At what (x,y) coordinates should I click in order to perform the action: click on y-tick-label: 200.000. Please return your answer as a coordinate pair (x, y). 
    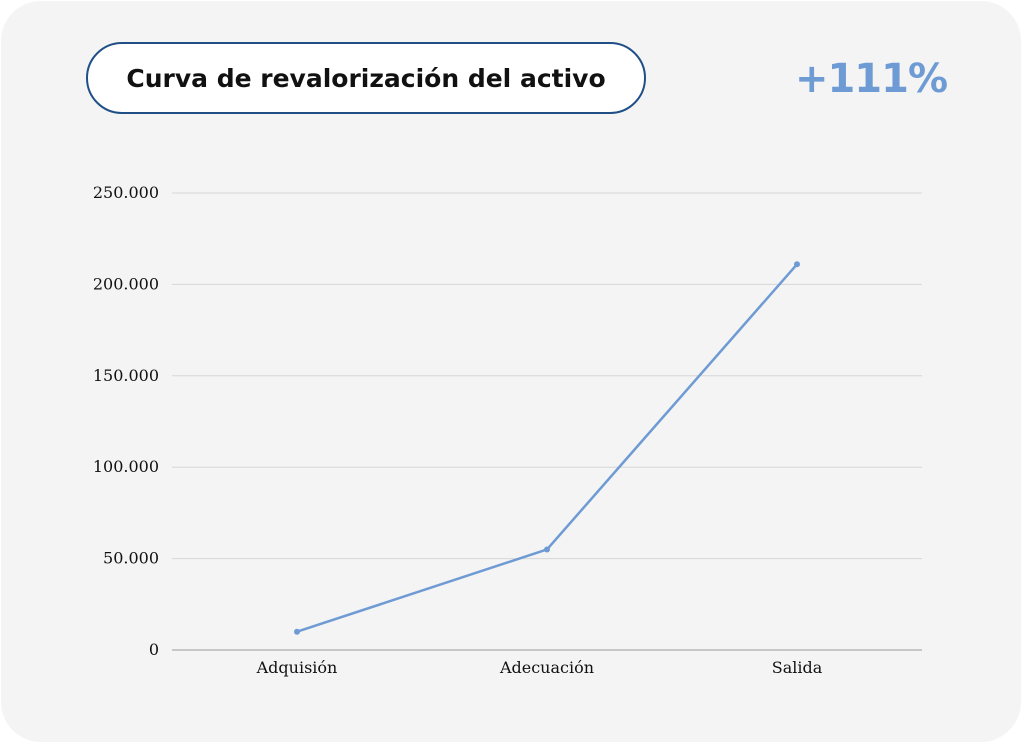
    Looking at the image, I should click on (126, 283).